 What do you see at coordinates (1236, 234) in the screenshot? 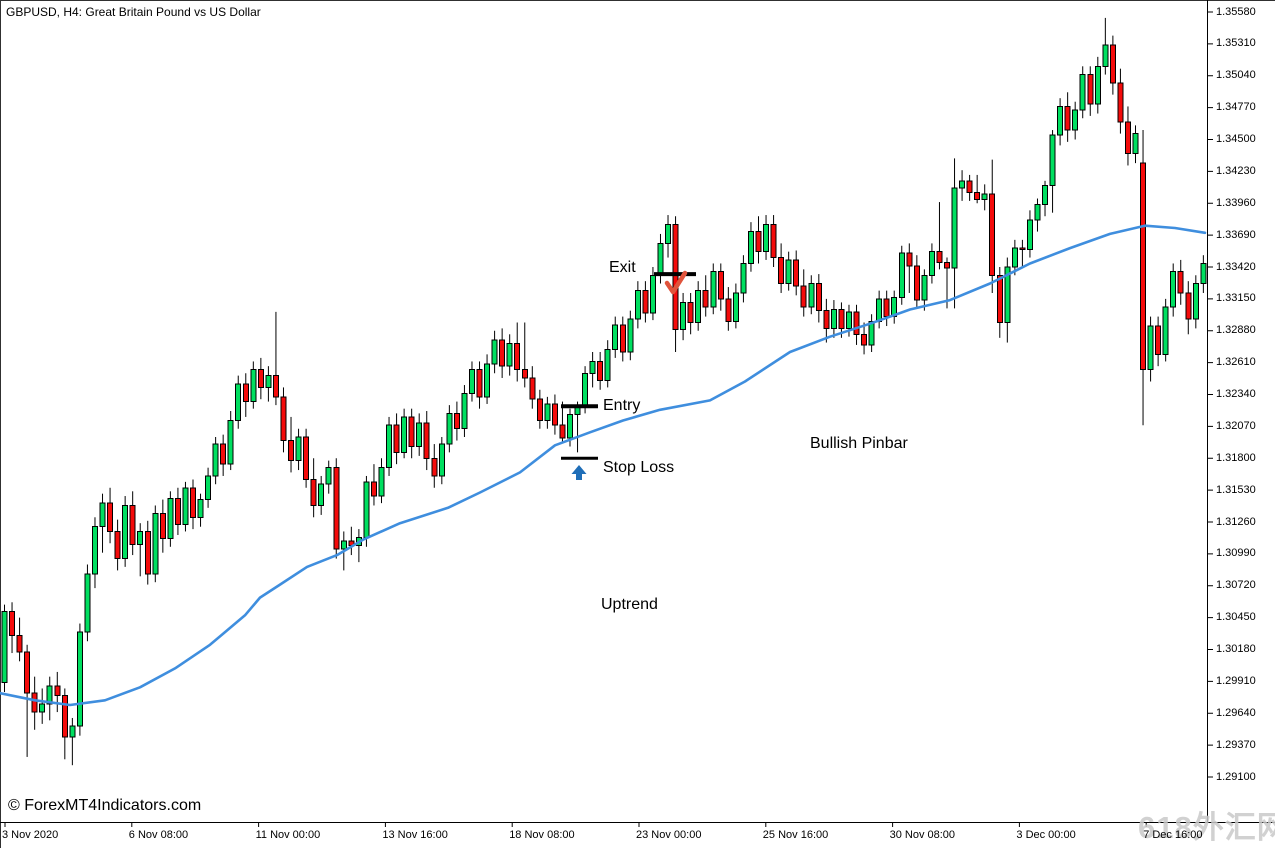
I see `price-axis-label: 1.33690` at bounding box center [1236, 234].